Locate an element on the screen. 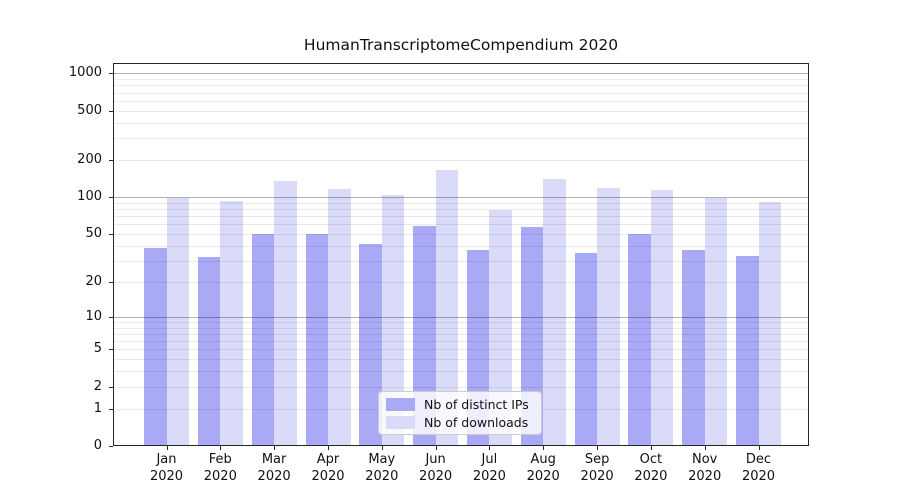 The image size is (900, 500). bar-sep-ips is located at coordinates (586, 349).